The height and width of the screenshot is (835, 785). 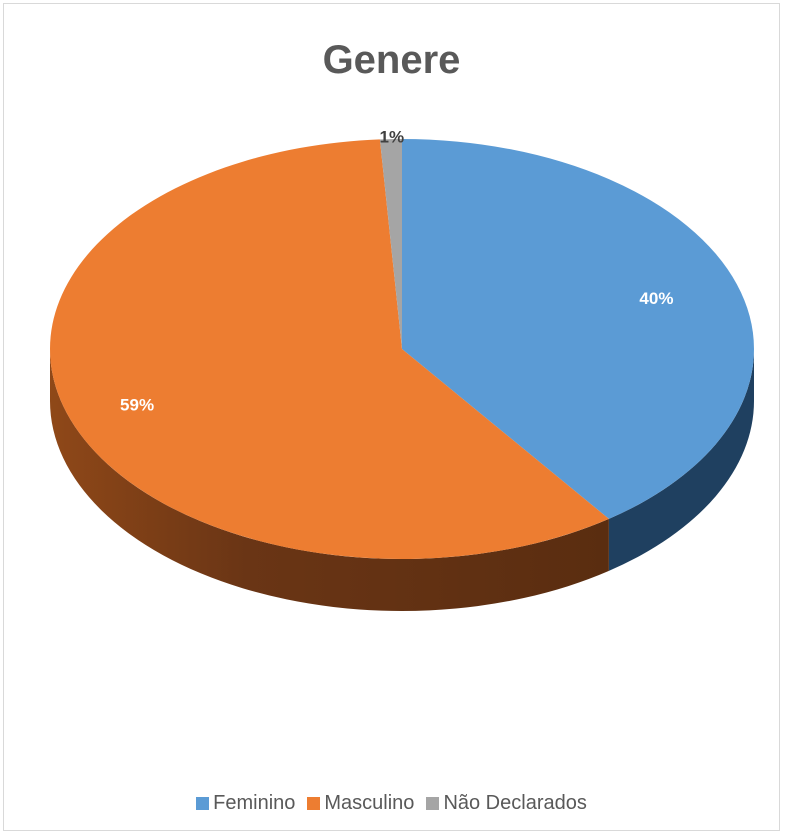 I want to click on legend-item-masculino: Masculino, so click(x=360, y=803).